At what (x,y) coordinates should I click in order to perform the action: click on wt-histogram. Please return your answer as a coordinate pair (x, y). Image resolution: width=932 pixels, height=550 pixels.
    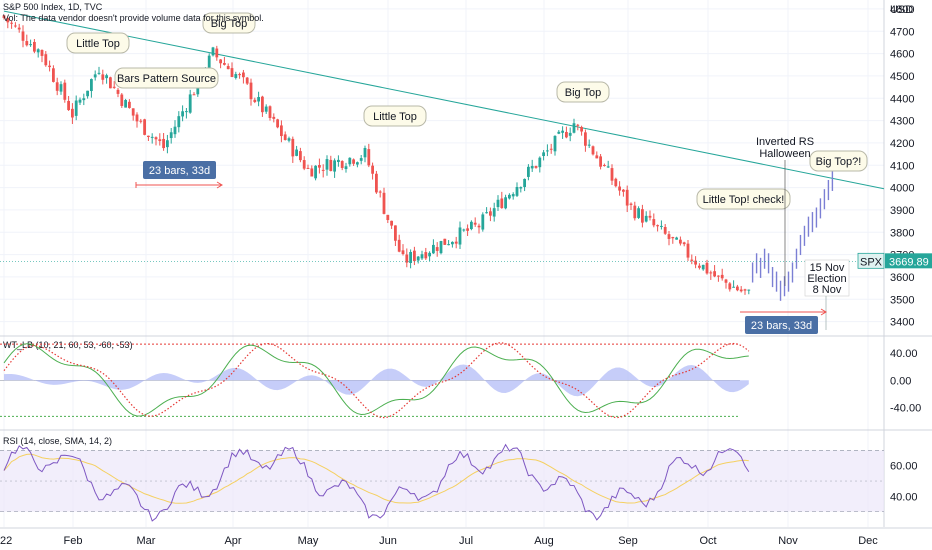
    Looking at the image, I should click on (376, 380).